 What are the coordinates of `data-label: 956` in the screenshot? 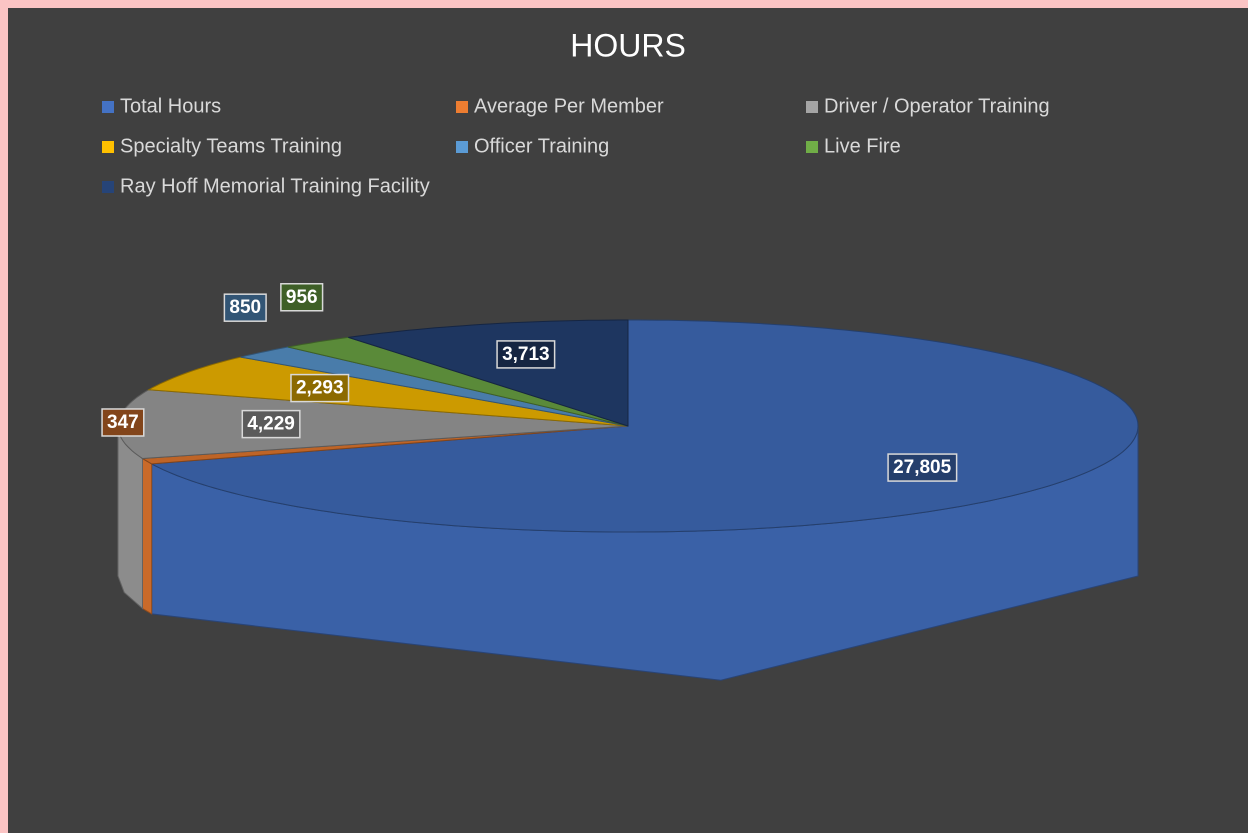 It's located at (302, 297).